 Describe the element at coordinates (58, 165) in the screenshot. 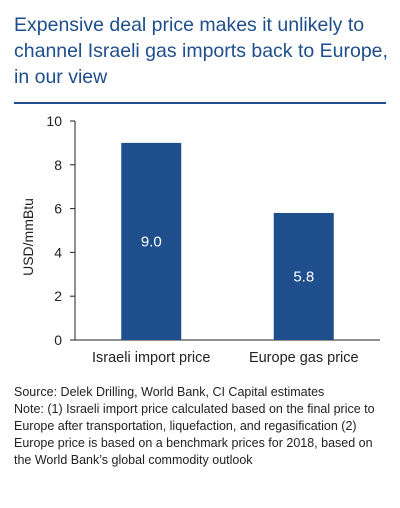

I see `y-tick-label: 8` at that location.